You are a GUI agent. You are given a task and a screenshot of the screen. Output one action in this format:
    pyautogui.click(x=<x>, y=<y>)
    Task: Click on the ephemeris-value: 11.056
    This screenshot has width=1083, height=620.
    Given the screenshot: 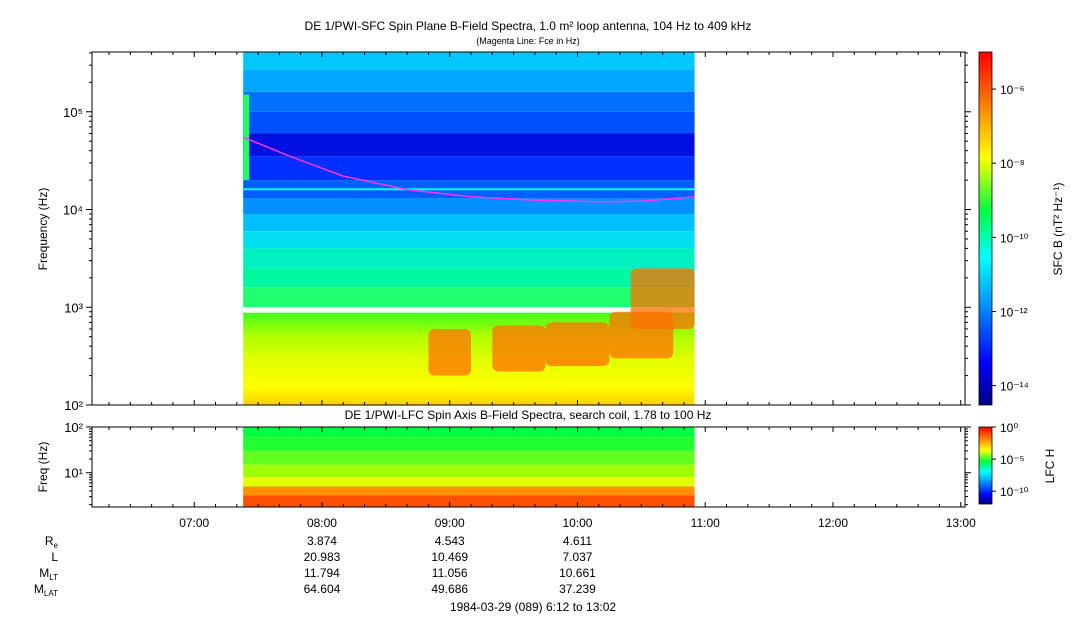 What is the action you would take?
    pyautogui.click(x=450, y=573)
    